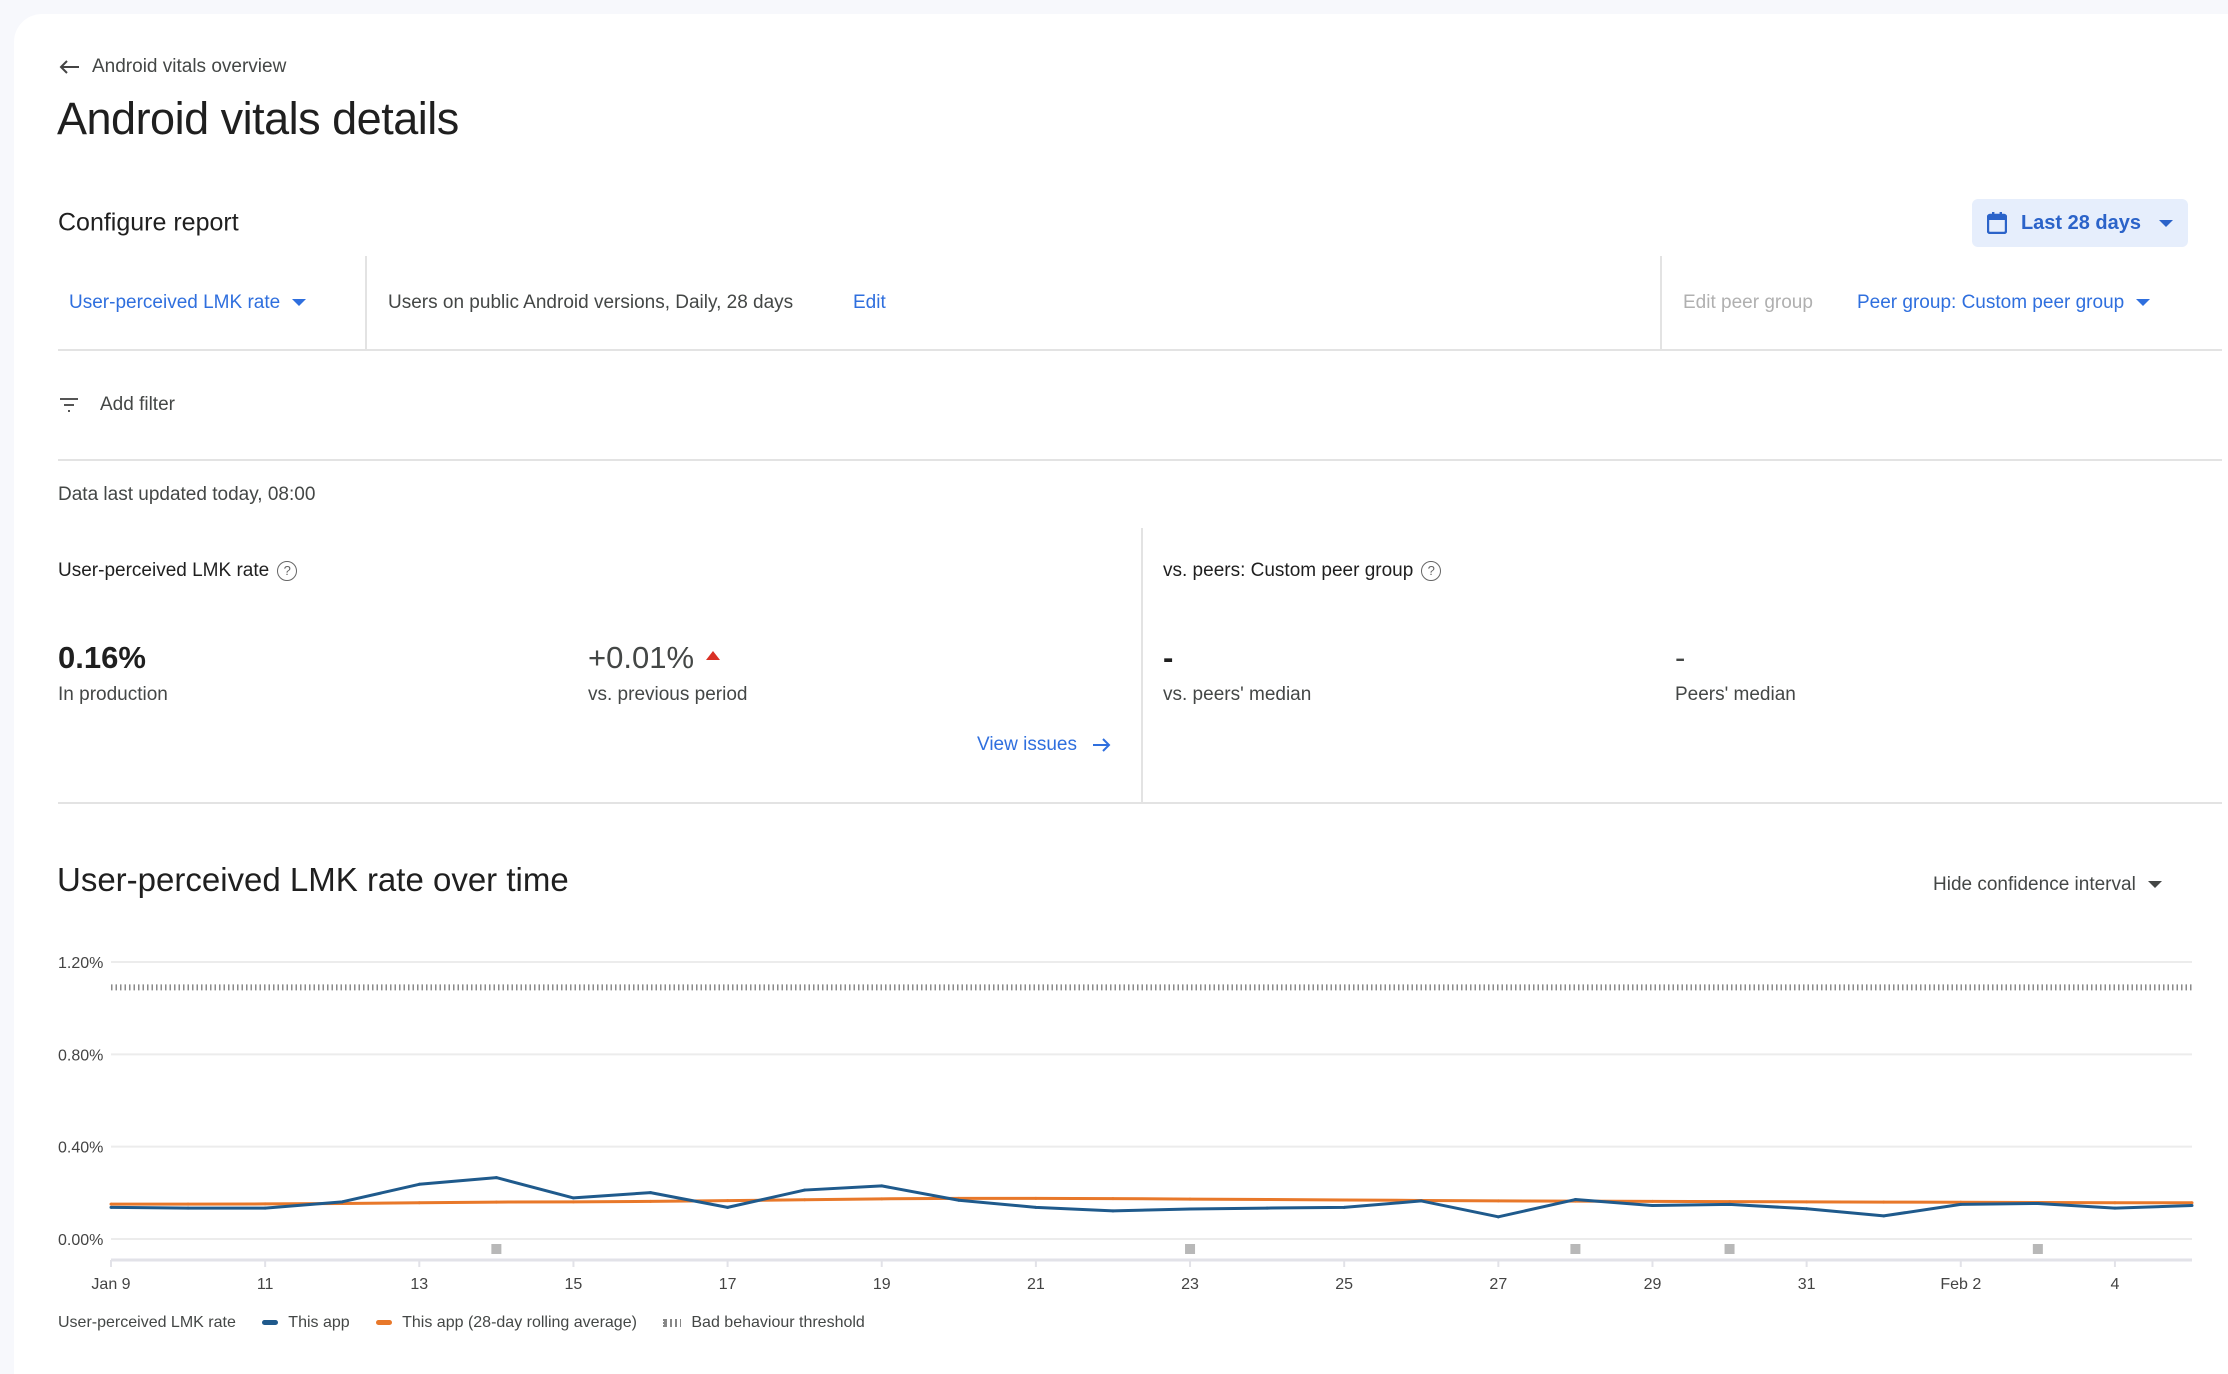  Describe the element at coordinates (2004, 303) in the screenshot. I see `peer-group-dropdown: Peer group: Custom peer group` at that location.